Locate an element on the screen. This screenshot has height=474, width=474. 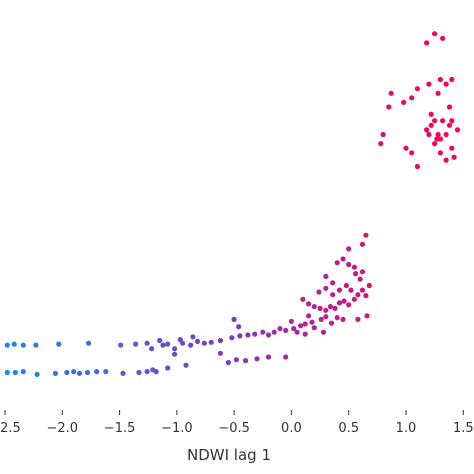
x-ticks: −2.5 −2.0 −1.5 −1.0 −0.5 0.0 0.5 1.0 1.5 is located at coordinates (237, 423).